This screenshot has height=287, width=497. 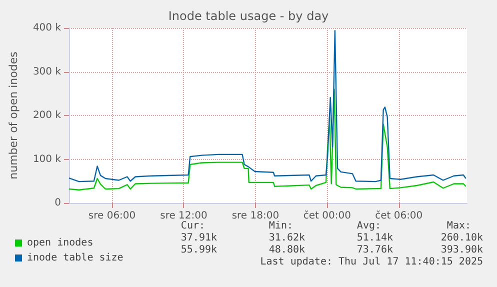 What do you see at coordinates (372, 262) in the screenshot?
I see `text: Last update: Thu Jul 17 11:40:15 2025` at bounding box center [372, 262].